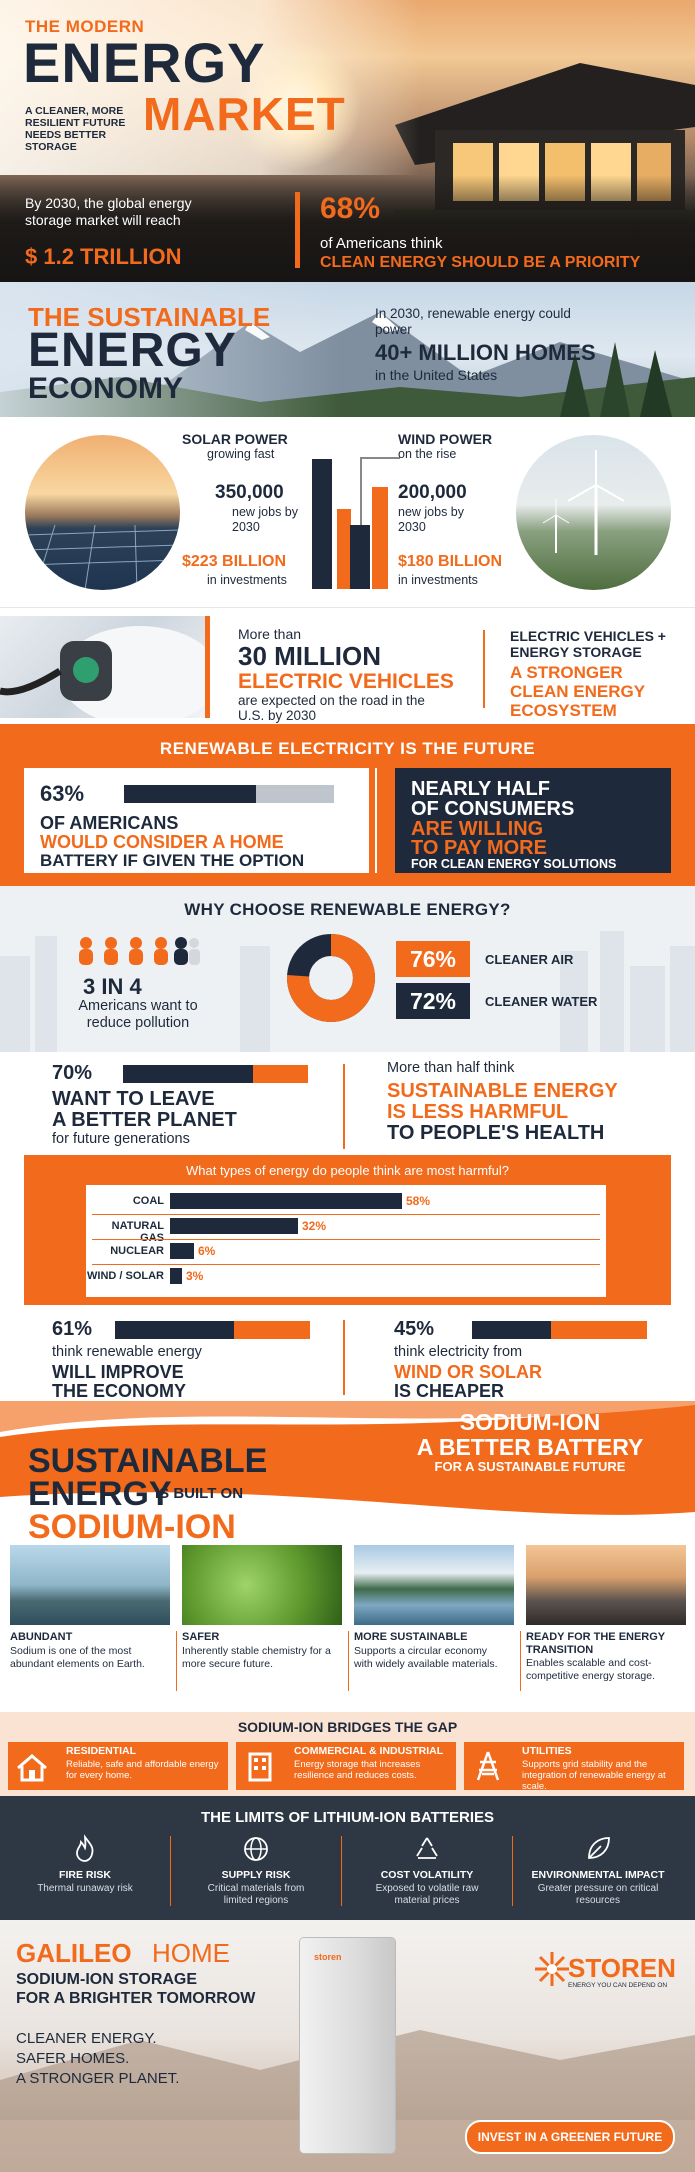 Image resolution: width=695 pixels, height=2172 pixels. Describe the element at coordinates (249, 492) in the screenshot. I see `solar-jobs: 350,000` at that location.